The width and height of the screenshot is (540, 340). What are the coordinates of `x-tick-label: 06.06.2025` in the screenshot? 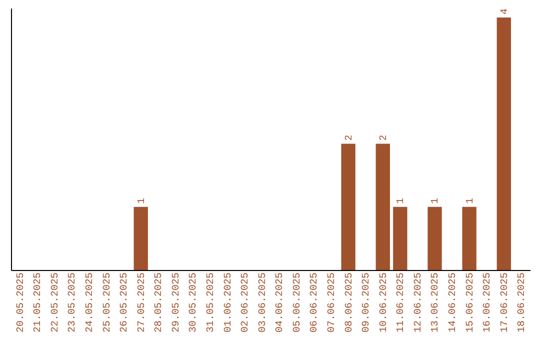 It's located at (315, 302).